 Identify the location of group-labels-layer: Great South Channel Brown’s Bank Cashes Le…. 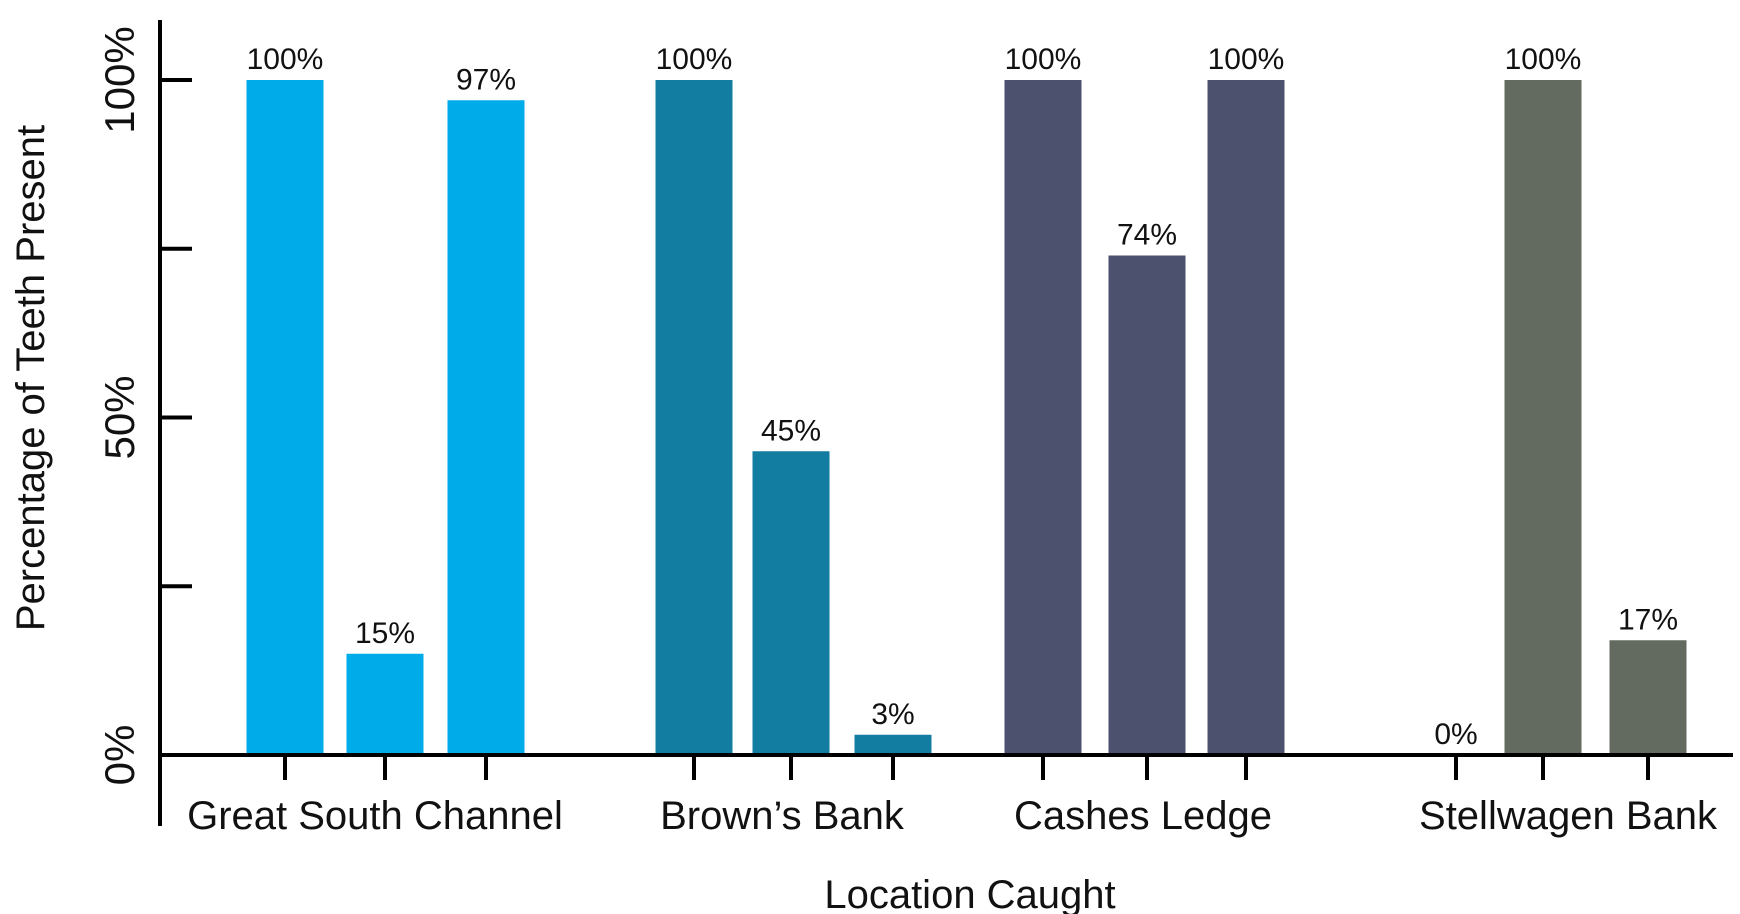
(952, 816).